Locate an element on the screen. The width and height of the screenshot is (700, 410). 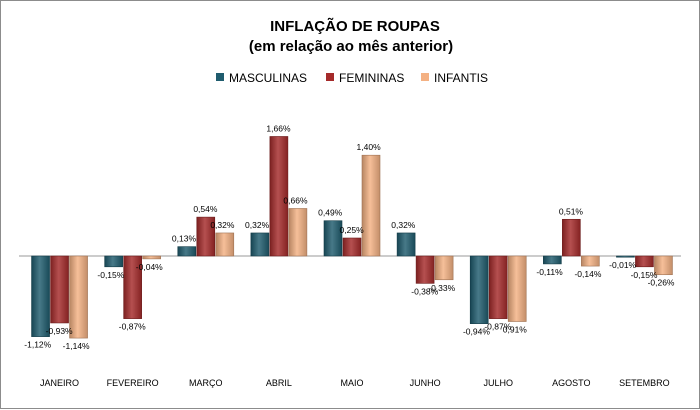
data-label-femininas-2: 0,54% is located at coordinates (205, 209).